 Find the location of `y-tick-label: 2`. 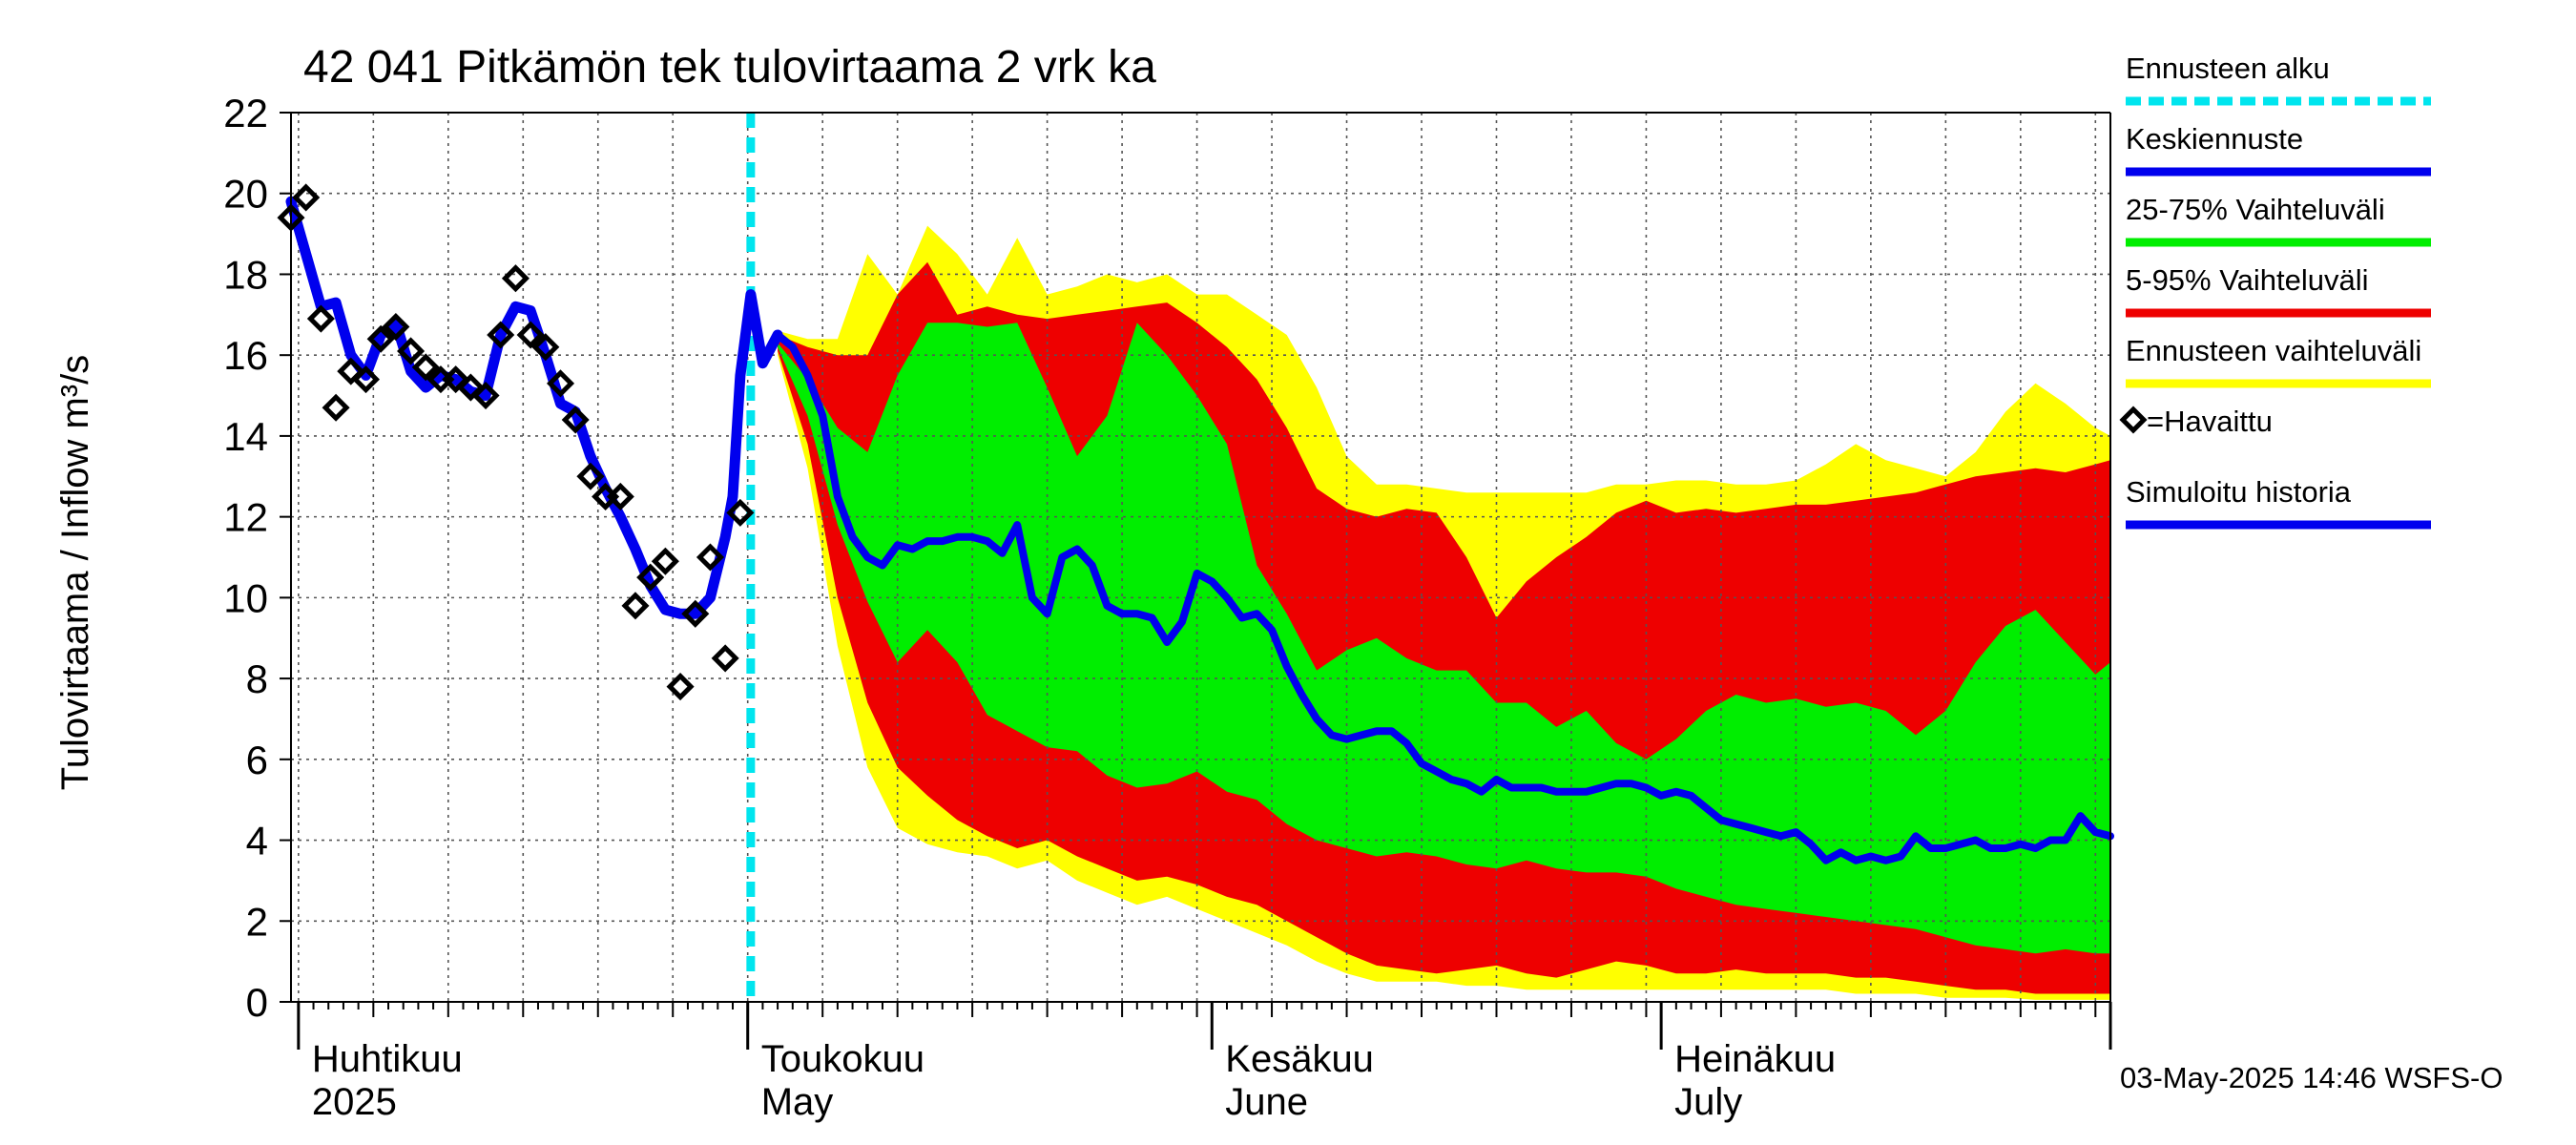

y-tick-label: 2 is located at coordinates (257, 922).